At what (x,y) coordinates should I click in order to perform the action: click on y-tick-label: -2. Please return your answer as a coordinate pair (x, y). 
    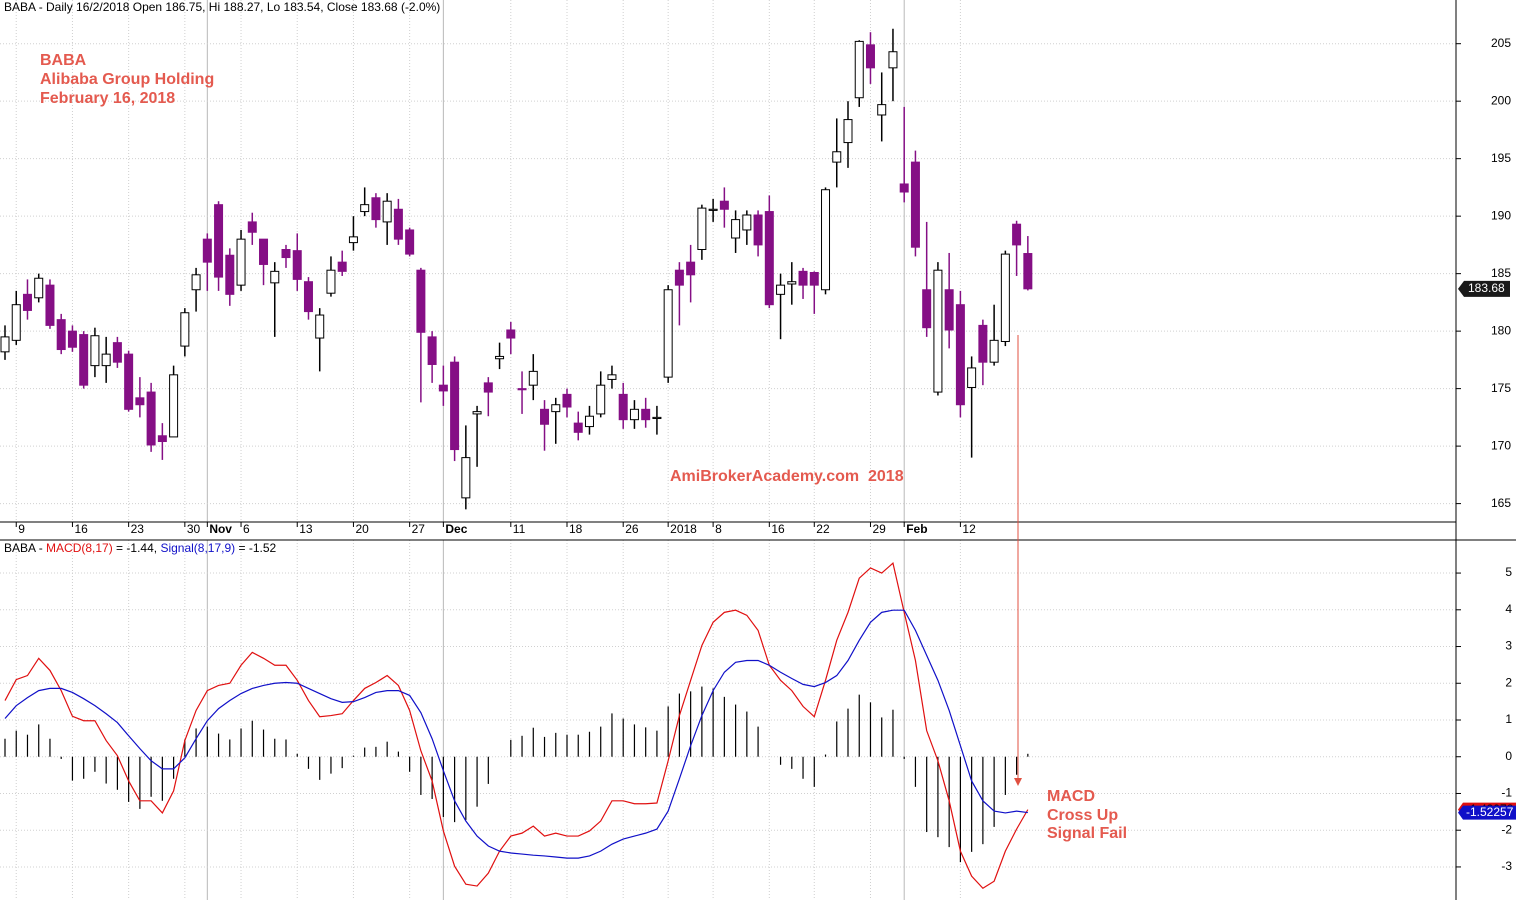
    Looking at the image, I should click on (1506, 829).